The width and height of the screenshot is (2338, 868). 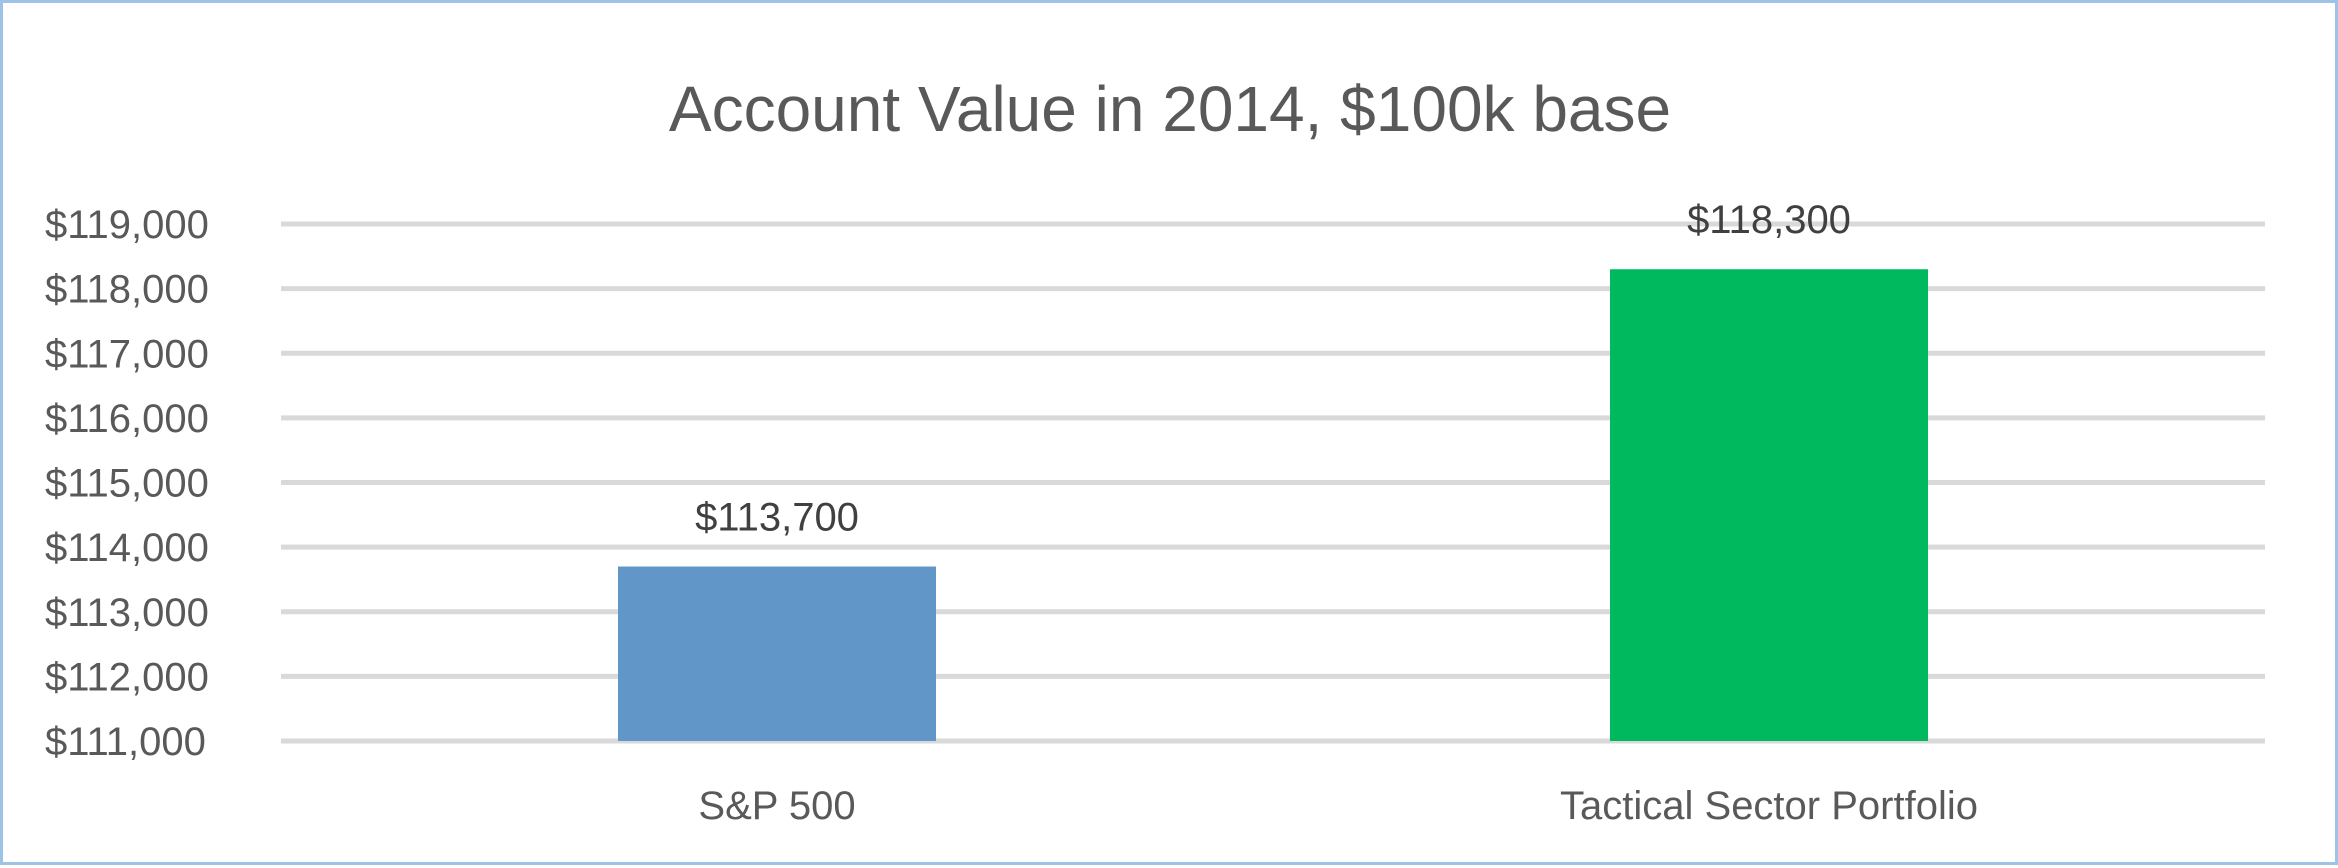 I want to click on y-tick-label: $114,000, so click(x=127, y=548).